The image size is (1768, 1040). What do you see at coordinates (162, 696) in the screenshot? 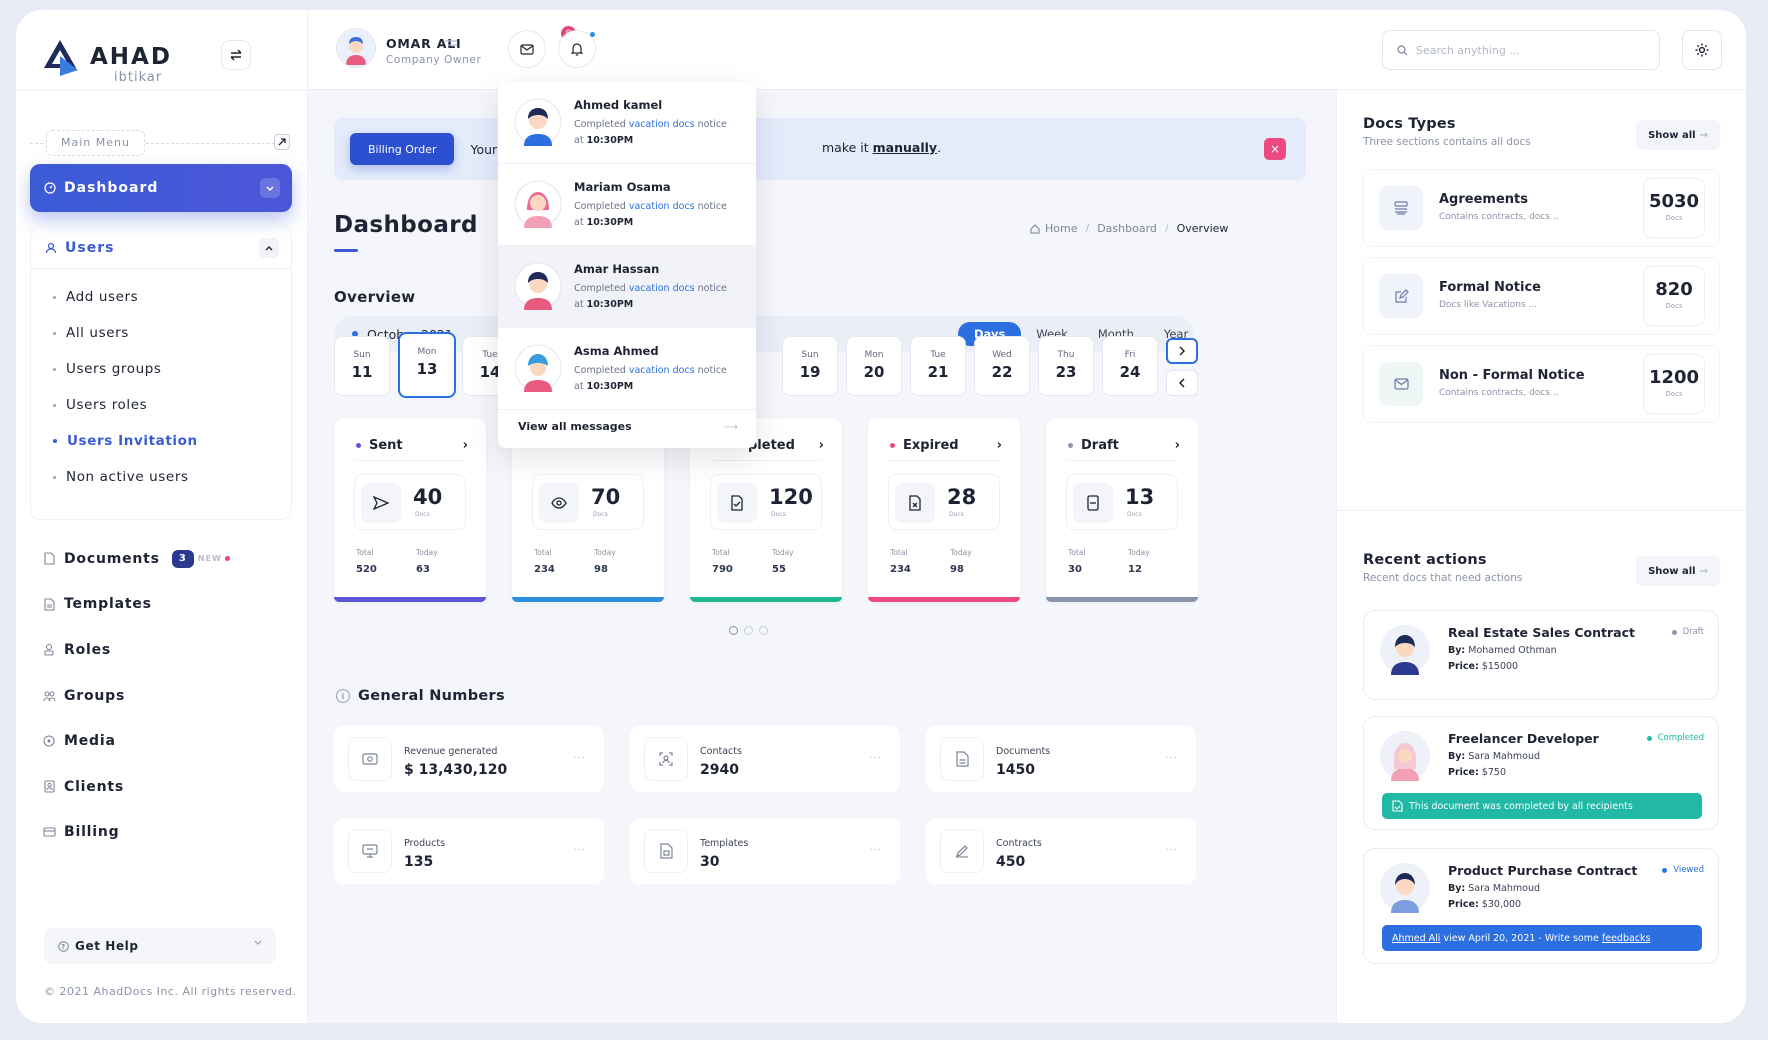
I see `sidebar-item-groups: Groups` at bounding box center [162, 696].